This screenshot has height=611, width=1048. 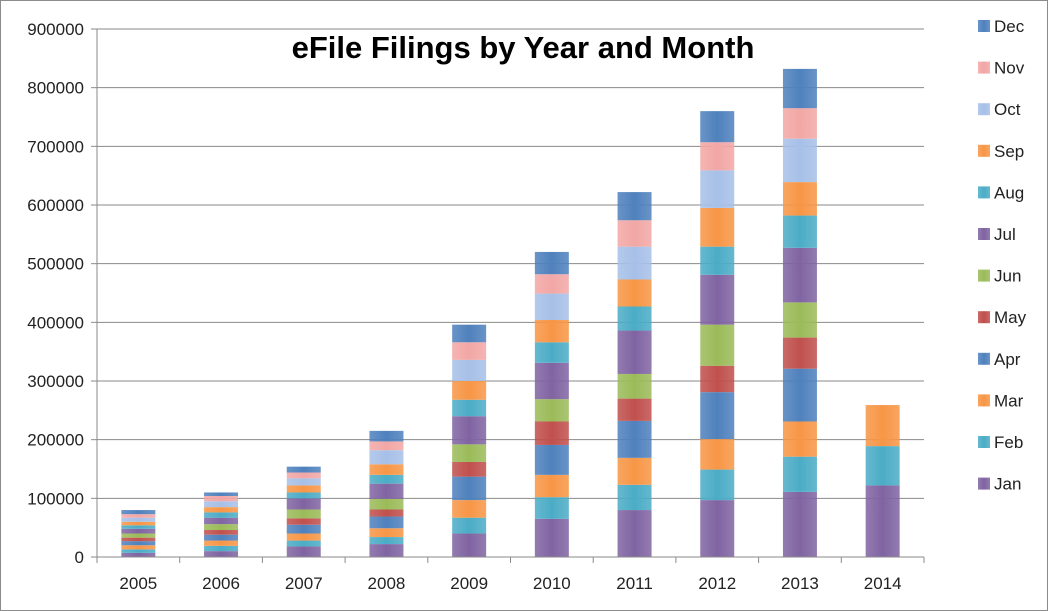 I want to click on legend-label-may: May, so click(x=1010, y=317).